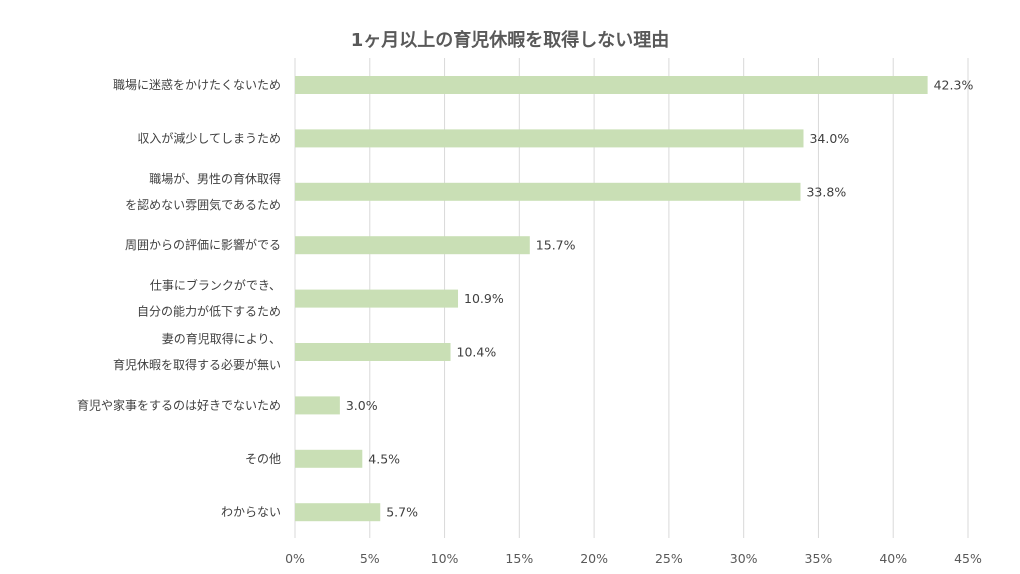 The image size is (1020, 574). Describe the element at coordinates (370, 558) in the screenshot. I see `x-tick-label: 5%` at that location.